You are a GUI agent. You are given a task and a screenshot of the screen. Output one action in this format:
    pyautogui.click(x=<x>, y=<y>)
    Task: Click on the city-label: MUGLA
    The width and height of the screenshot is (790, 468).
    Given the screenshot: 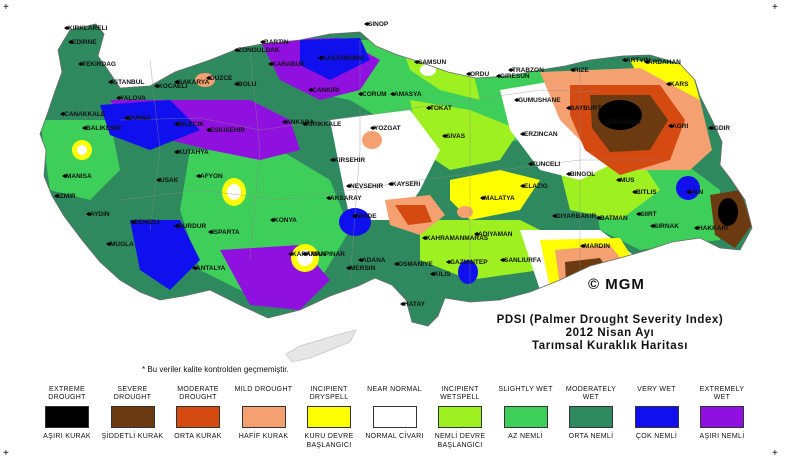 What is the action you would take?
    pyautogui.click(x=122, y=244)
    